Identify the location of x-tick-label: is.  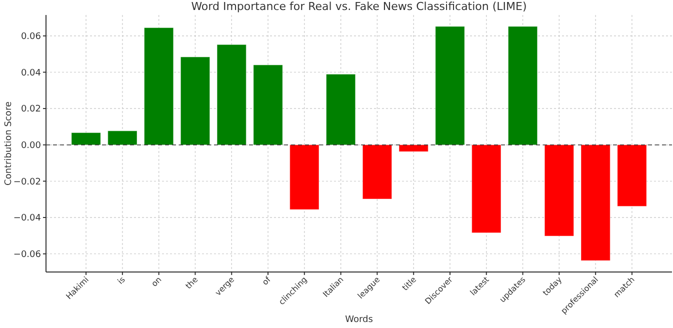
(121, 280).